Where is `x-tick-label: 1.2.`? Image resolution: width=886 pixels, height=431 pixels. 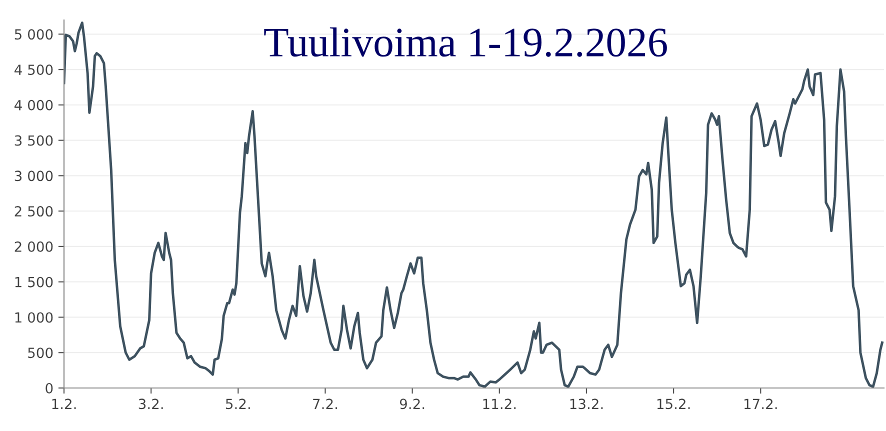
x-tick-label: 1.2. is located at coordinates (64, 403).